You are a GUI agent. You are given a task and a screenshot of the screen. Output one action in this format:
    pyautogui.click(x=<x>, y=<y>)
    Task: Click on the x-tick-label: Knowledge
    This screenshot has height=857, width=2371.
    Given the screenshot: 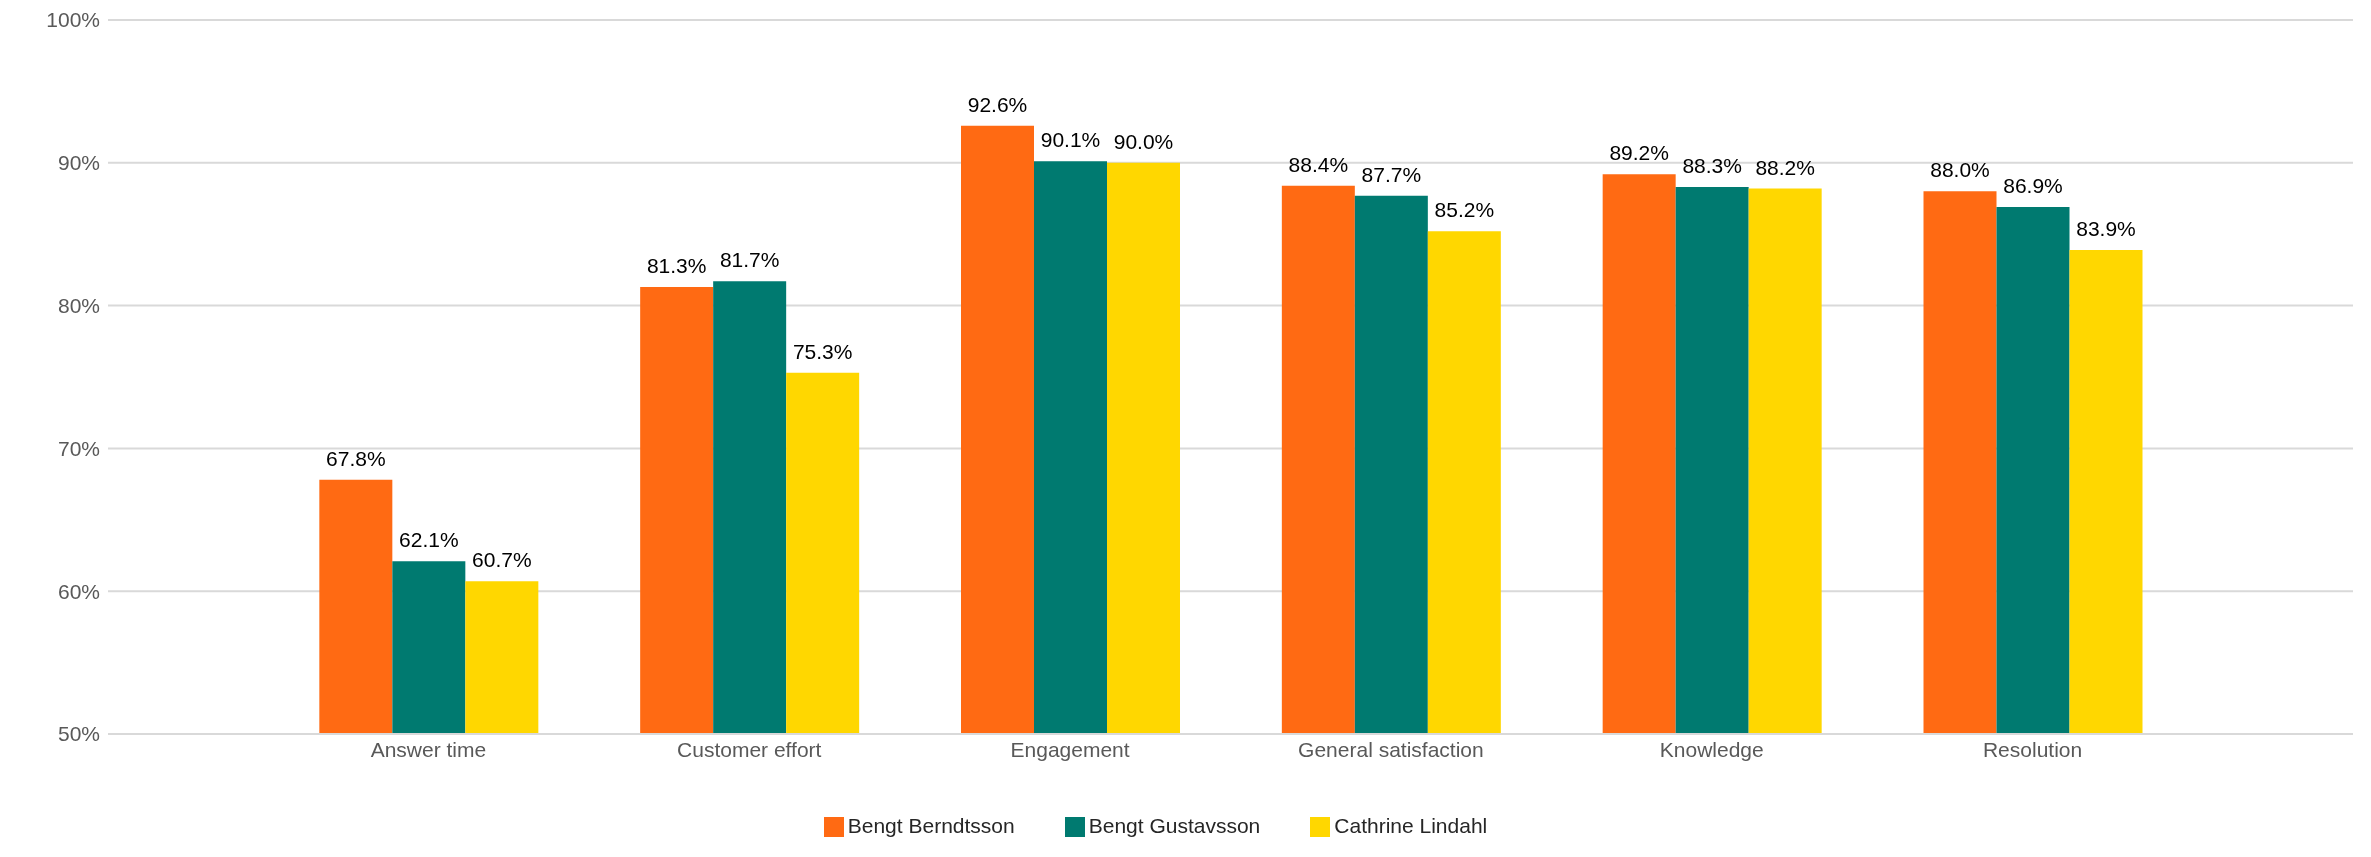 What is the action you would take?
    pyautogui.click(x=1711, y=749)
    